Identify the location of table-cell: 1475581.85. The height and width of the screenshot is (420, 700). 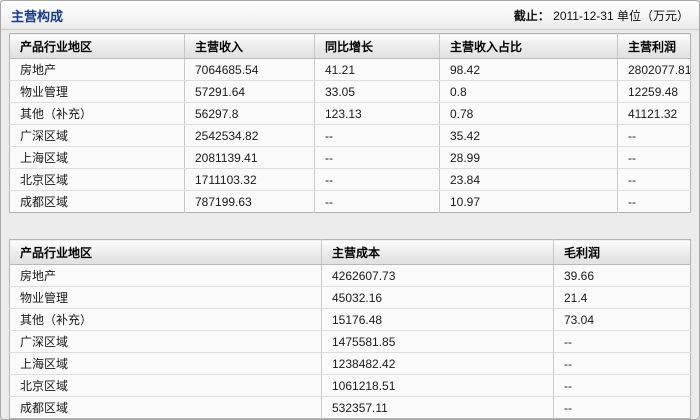
(437, 341).